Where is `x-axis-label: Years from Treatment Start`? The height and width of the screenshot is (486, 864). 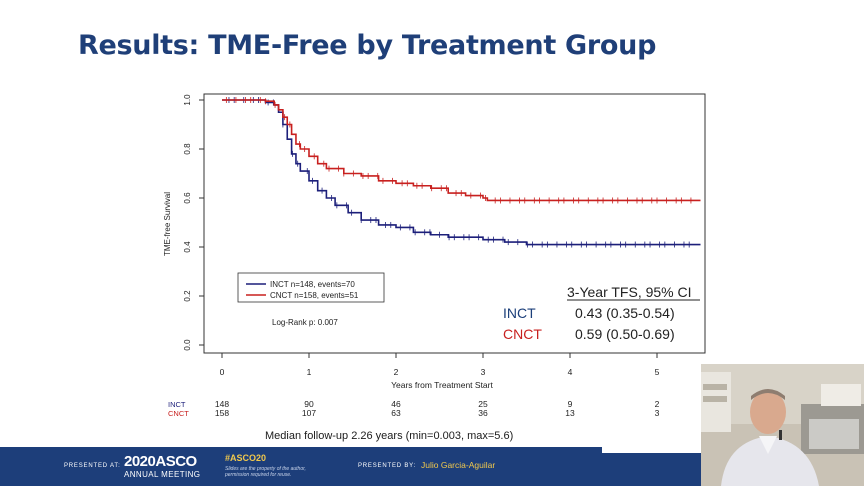 x-axis-label: Years from Treatment Start is located at coordinates (442, 385).